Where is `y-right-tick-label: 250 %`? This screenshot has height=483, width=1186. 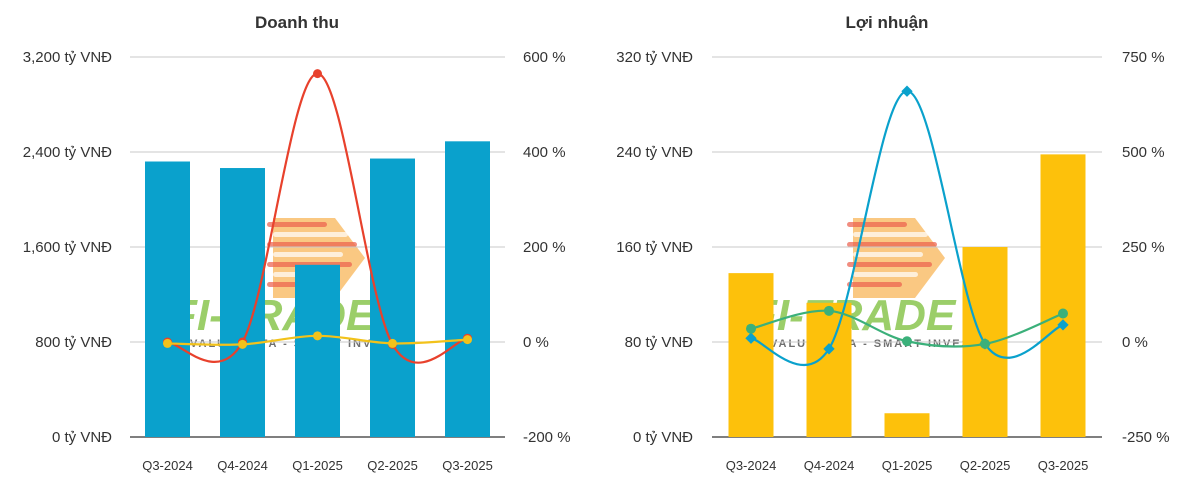 y-right-tick-label: 250 % is located at coordinates (1143, 247).